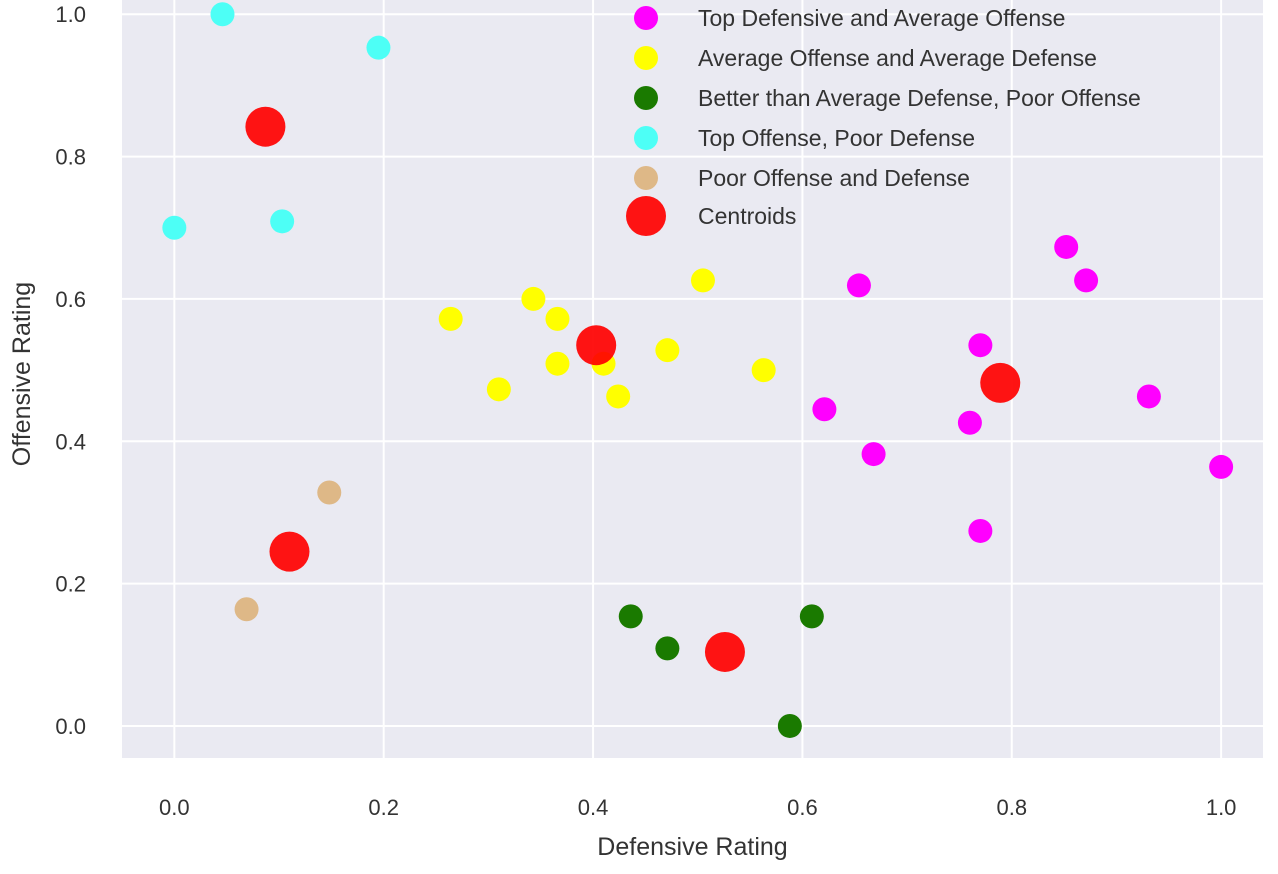 The height and width of the screenshot is (874, 1278). What do you see at coordinates (22, 374) in the screenshot?
I see `y-axis-label: Offensive Rating` at bounding box center [22, 374].